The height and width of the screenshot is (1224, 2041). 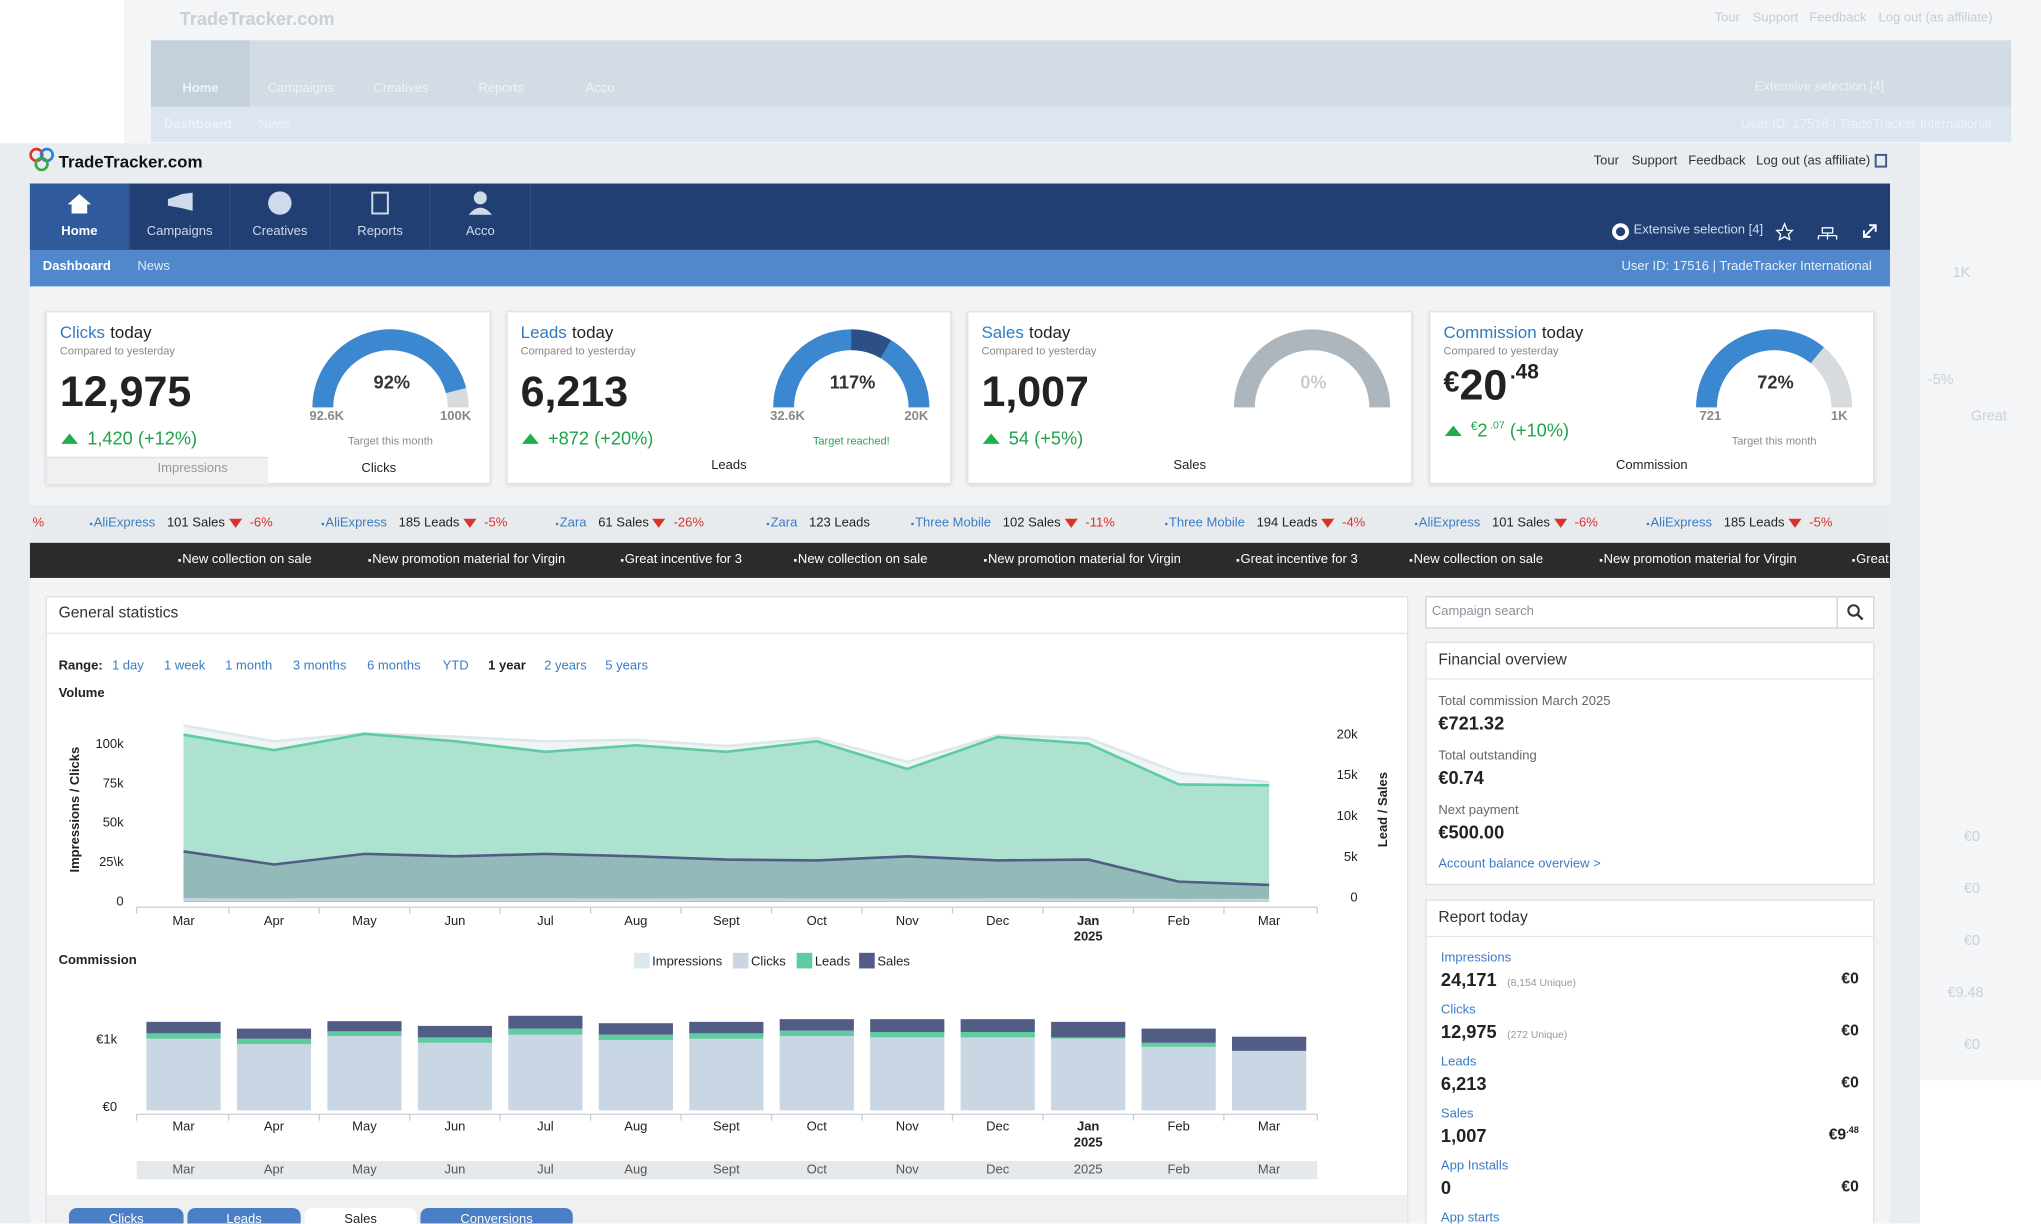 What do you see at coordinates (1717, 161) in the screenshot?
I see `header-link: Feedback` at bounding box center [1717, 161].